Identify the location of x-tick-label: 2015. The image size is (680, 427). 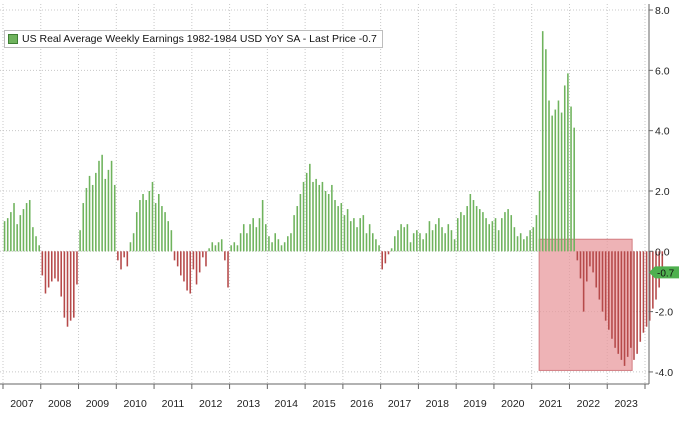
(324, 404).